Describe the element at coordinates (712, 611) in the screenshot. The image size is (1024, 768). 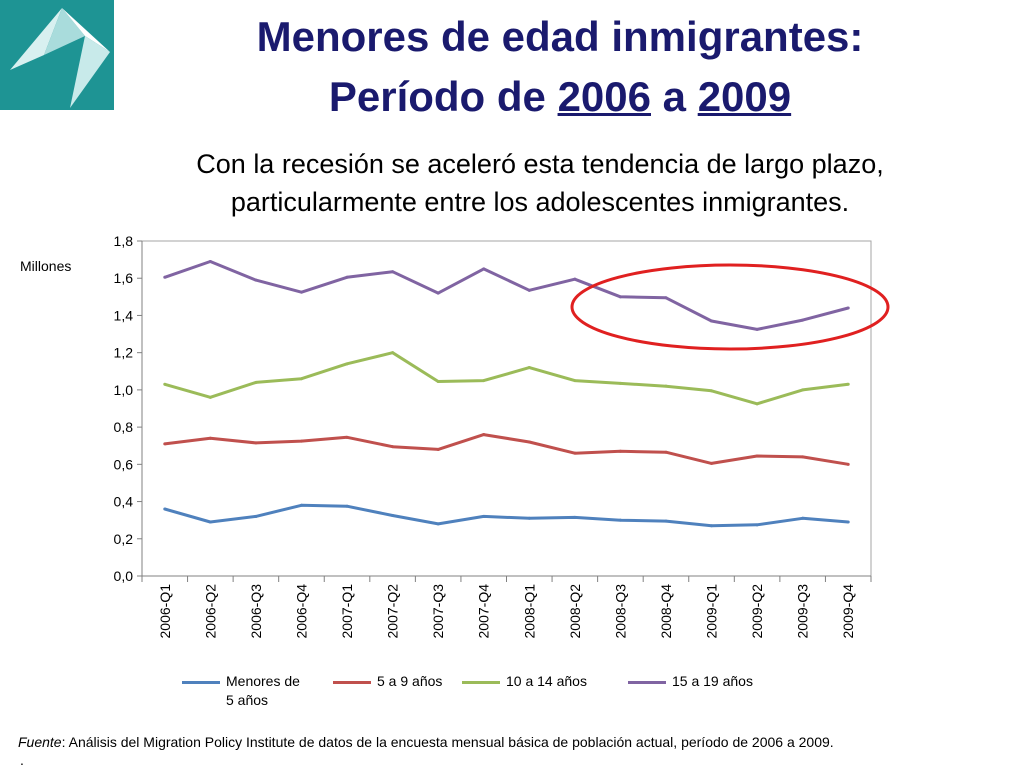
I see `x-tick-label: 2009-Q1` at that location.